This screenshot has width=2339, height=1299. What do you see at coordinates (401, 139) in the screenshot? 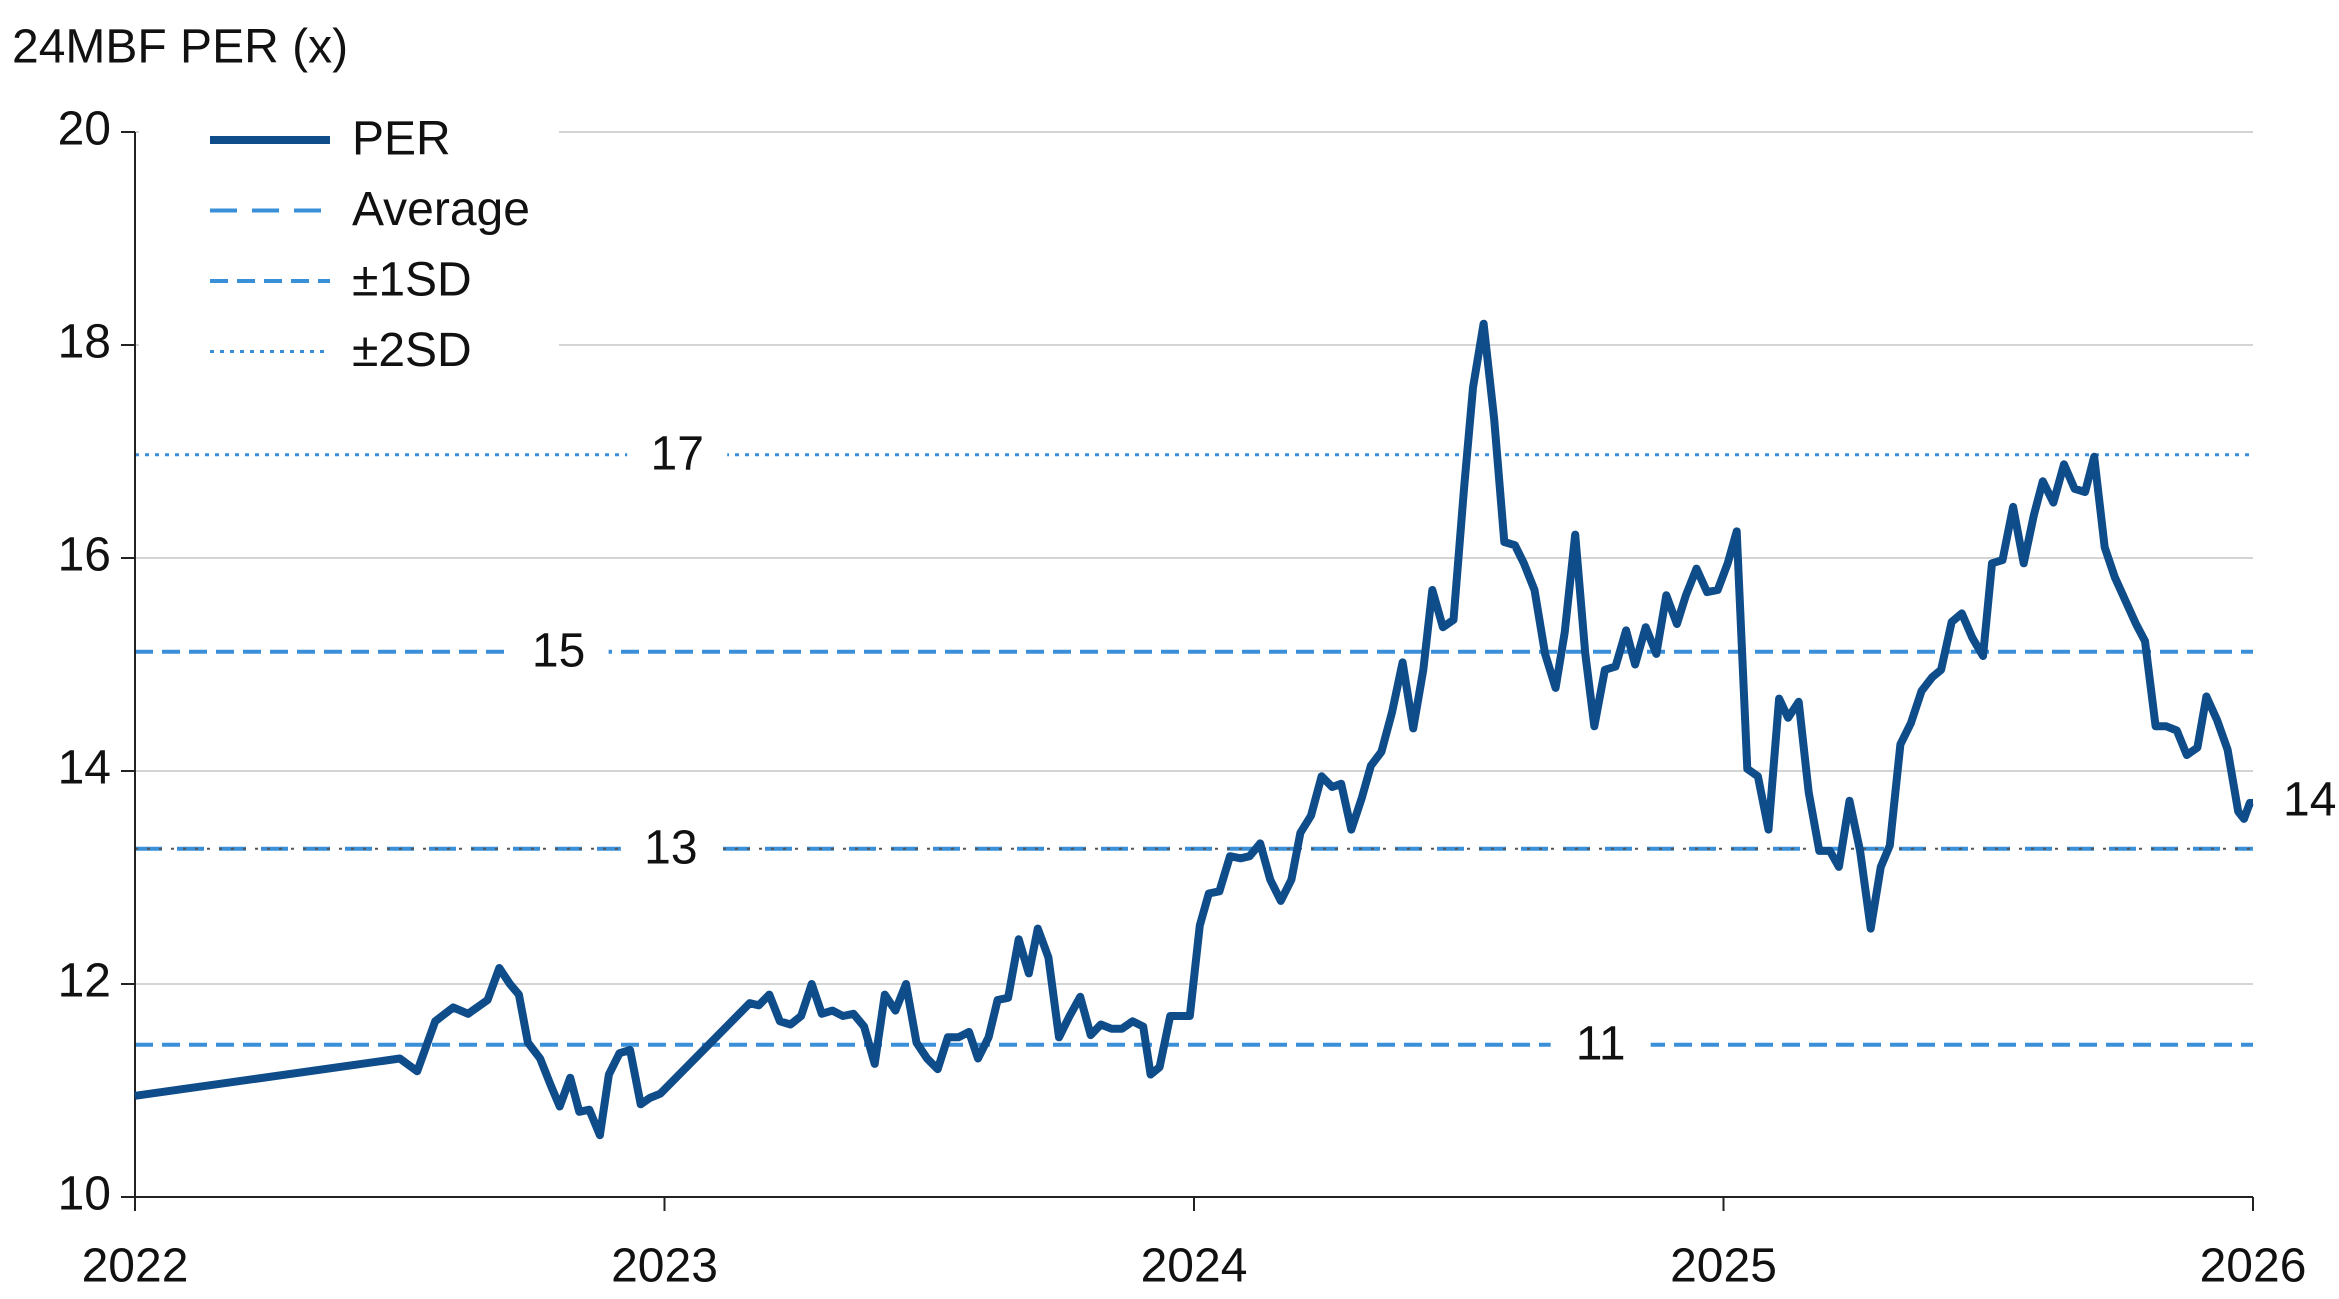
I see `legend-label: PER` at bounding box center [401, 139].